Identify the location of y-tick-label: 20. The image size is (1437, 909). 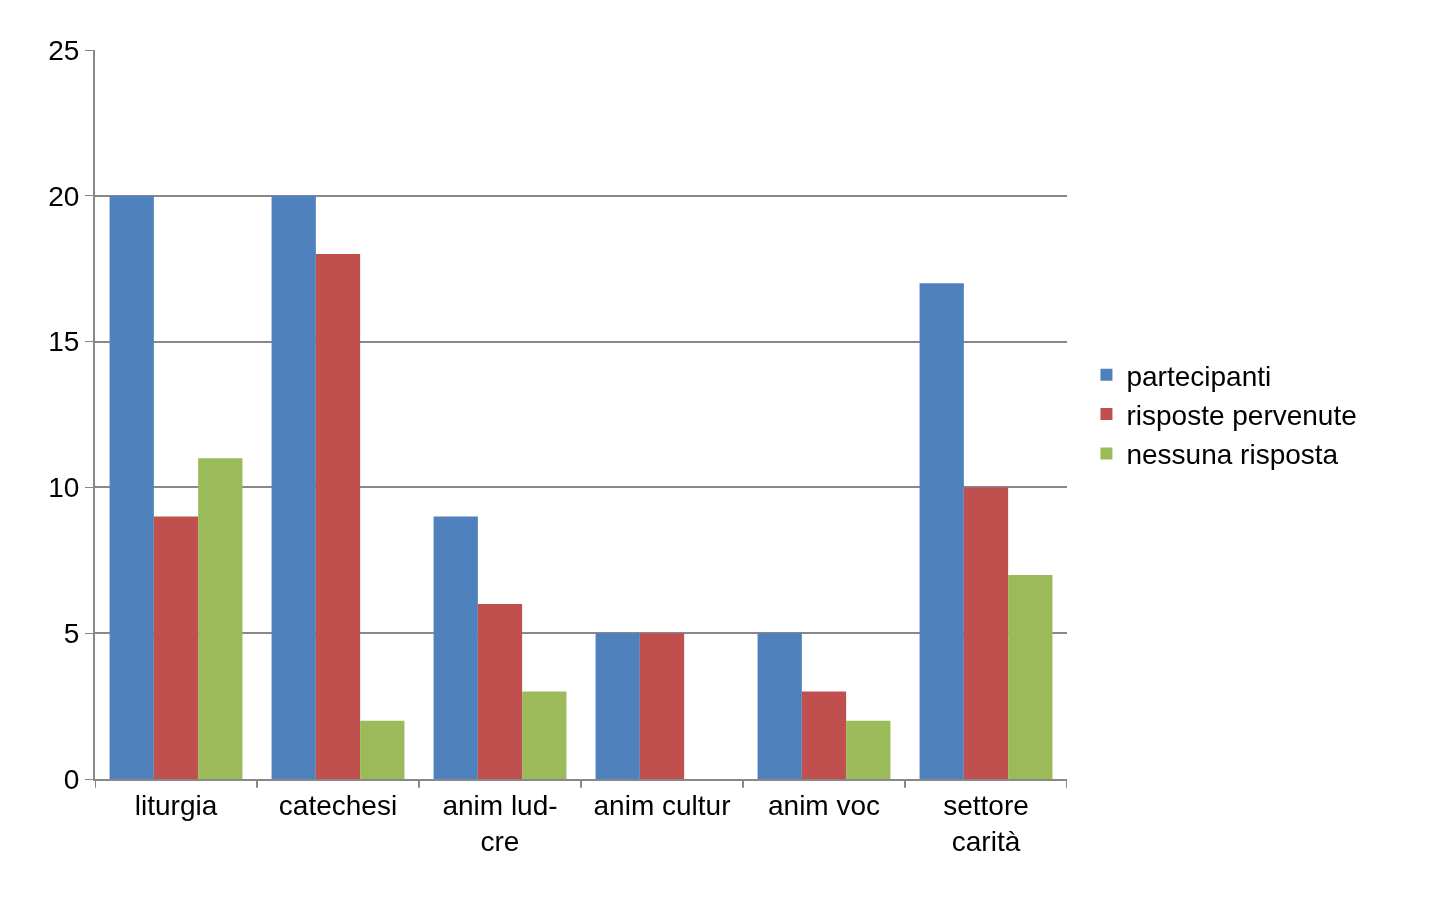
(64, 196).